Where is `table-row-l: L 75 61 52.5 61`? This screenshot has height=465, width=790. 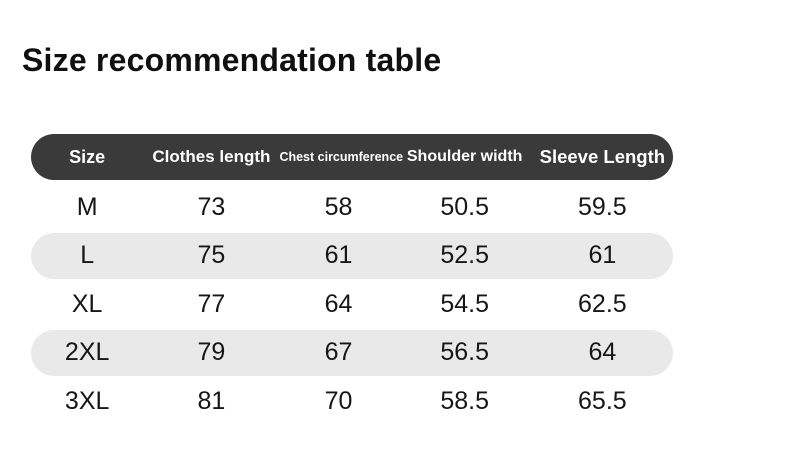
table-row-l: L 75 61 52.5 61 is located at coordinates (352, 255).